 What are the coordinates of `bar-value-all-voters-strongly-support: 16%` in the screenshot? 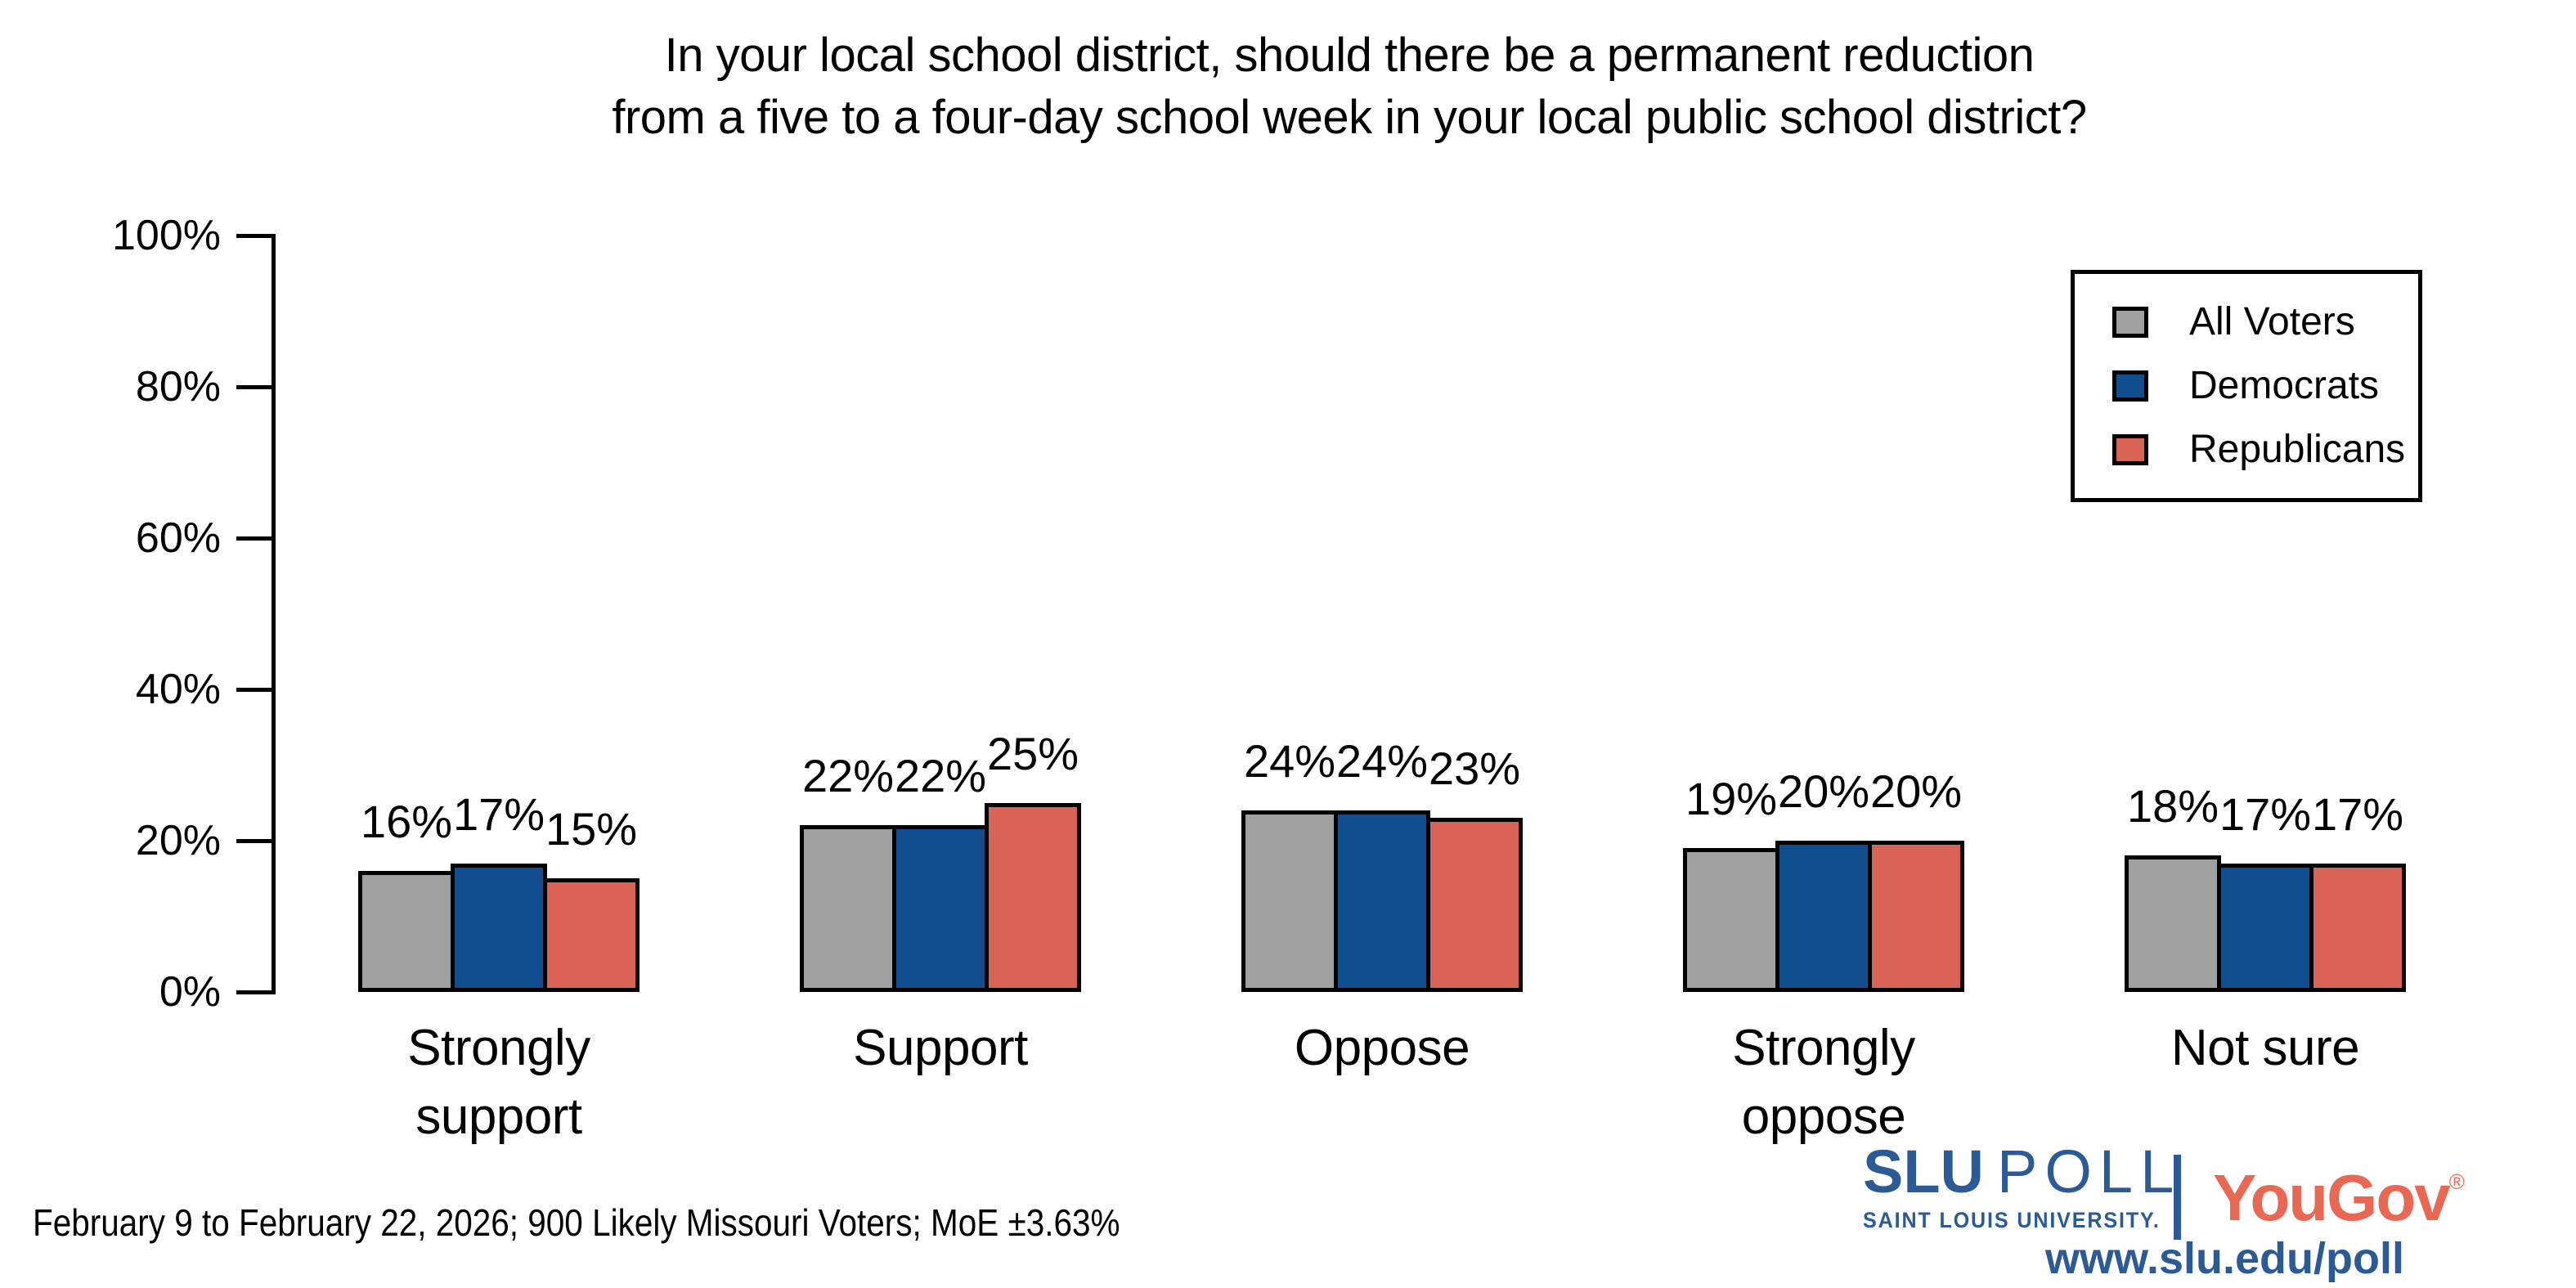 It's located at (406, 822).